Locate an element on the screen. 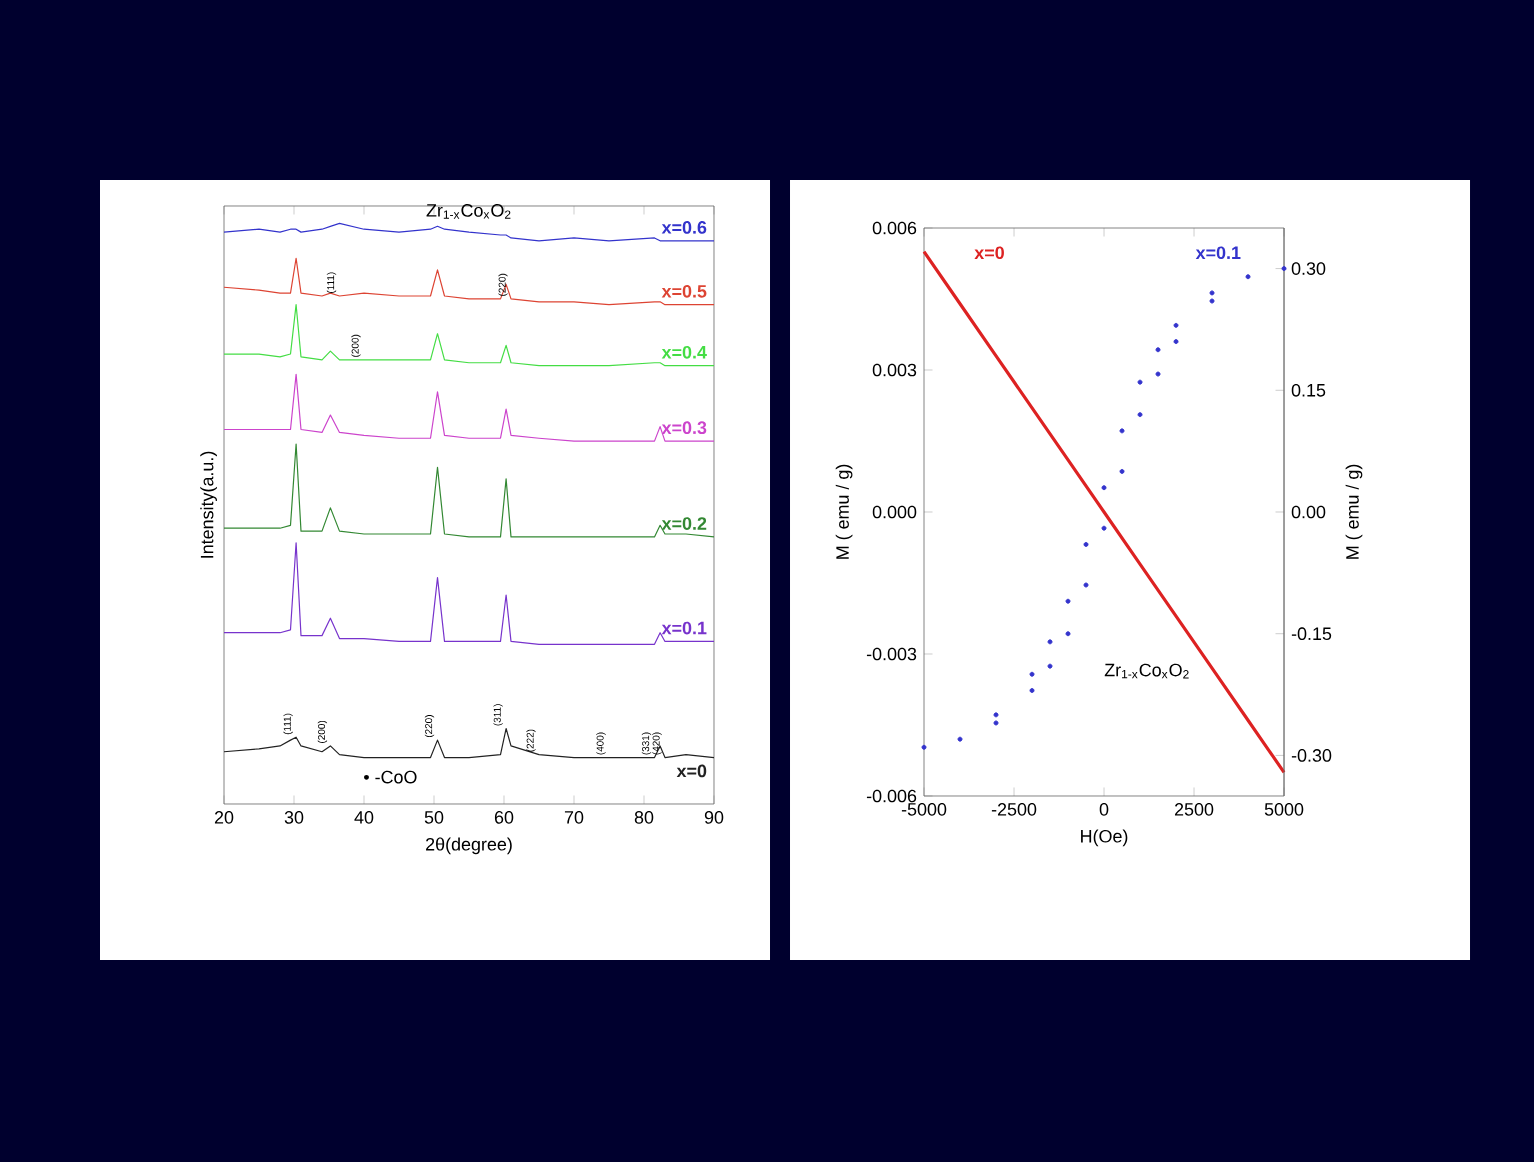  y-tick-label: 0.006 is located at coordinates (894, 228).